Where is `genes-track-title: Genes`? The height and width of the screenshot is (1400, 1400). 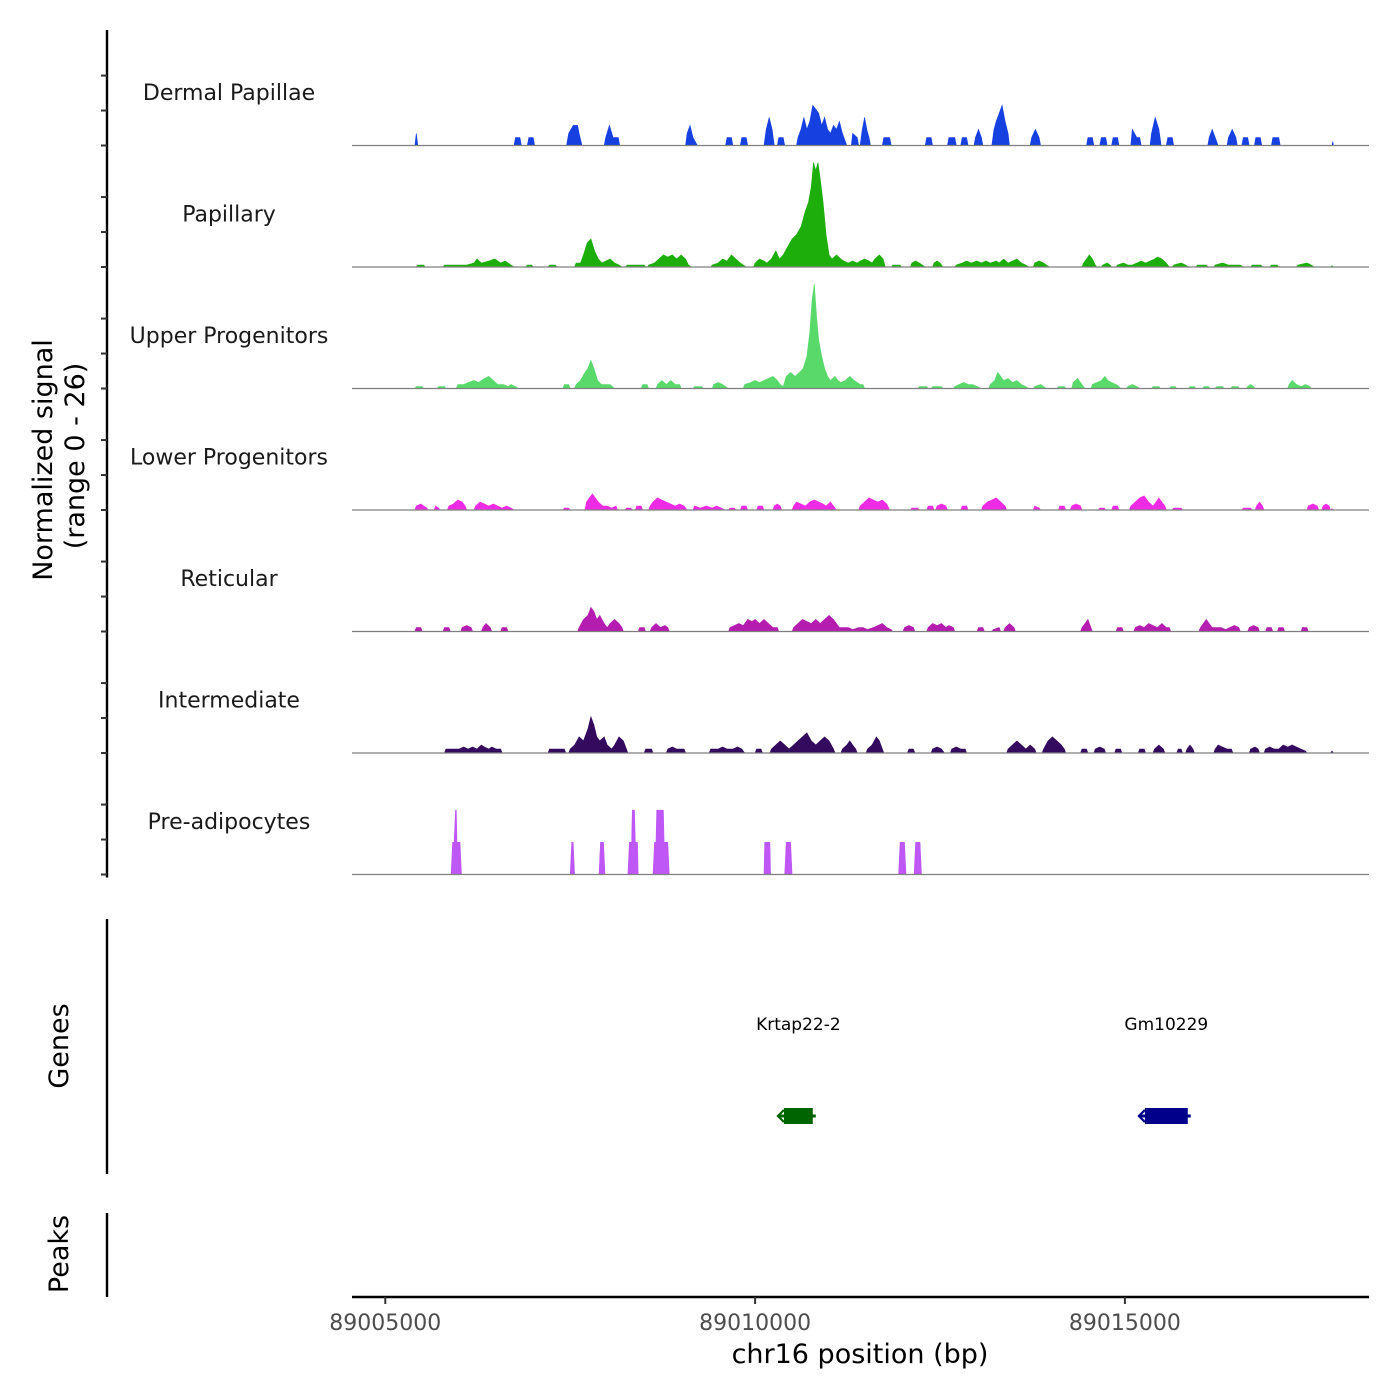
genes-track-title: Genes is located at coordinates (59, 1045).